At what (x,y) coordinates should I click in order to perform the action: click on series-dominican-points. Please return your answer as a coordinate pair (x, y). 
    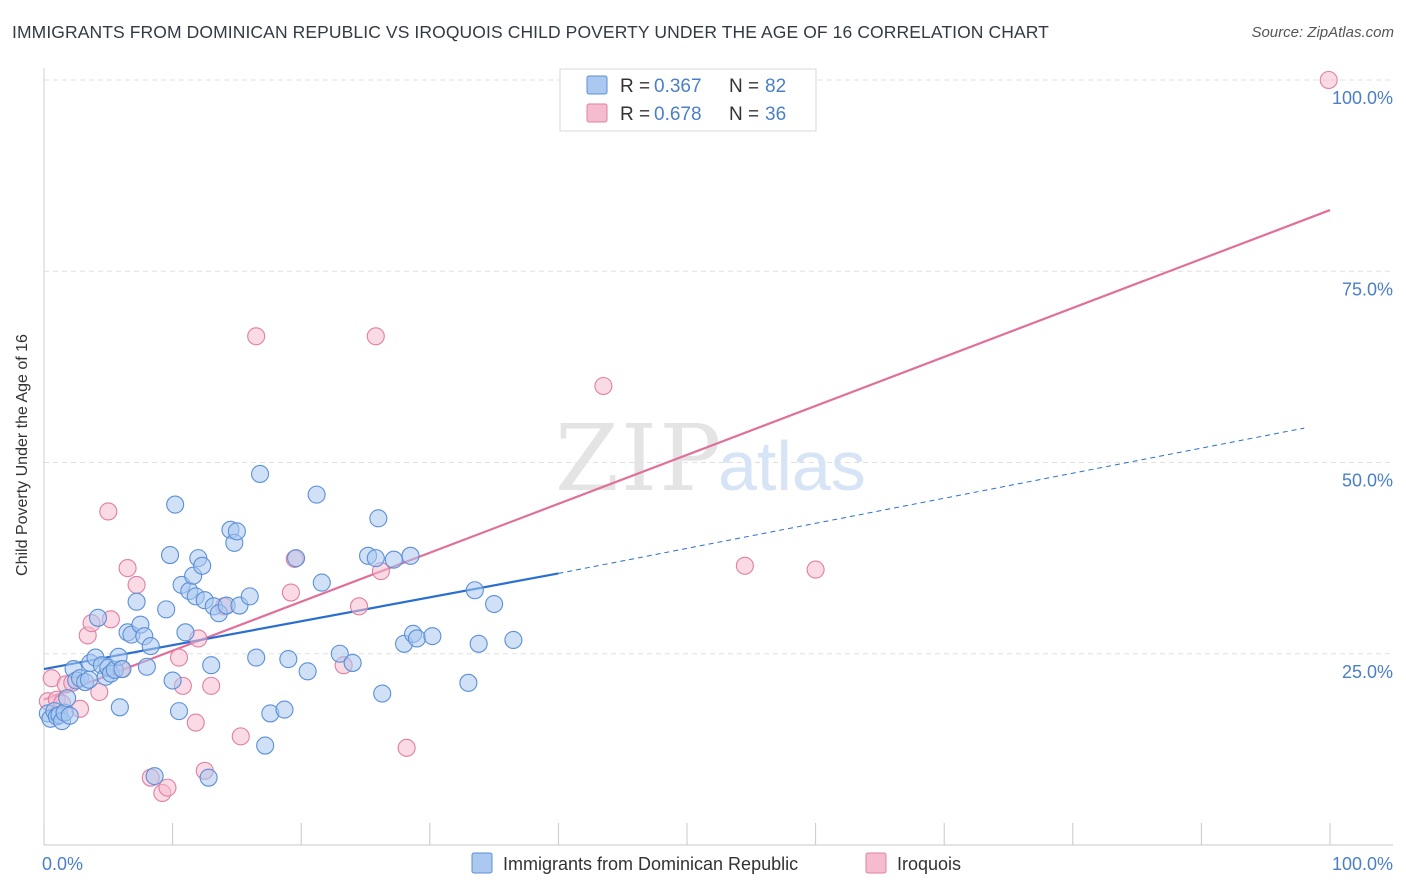
    Looking at the image, I should click on (280, 625).